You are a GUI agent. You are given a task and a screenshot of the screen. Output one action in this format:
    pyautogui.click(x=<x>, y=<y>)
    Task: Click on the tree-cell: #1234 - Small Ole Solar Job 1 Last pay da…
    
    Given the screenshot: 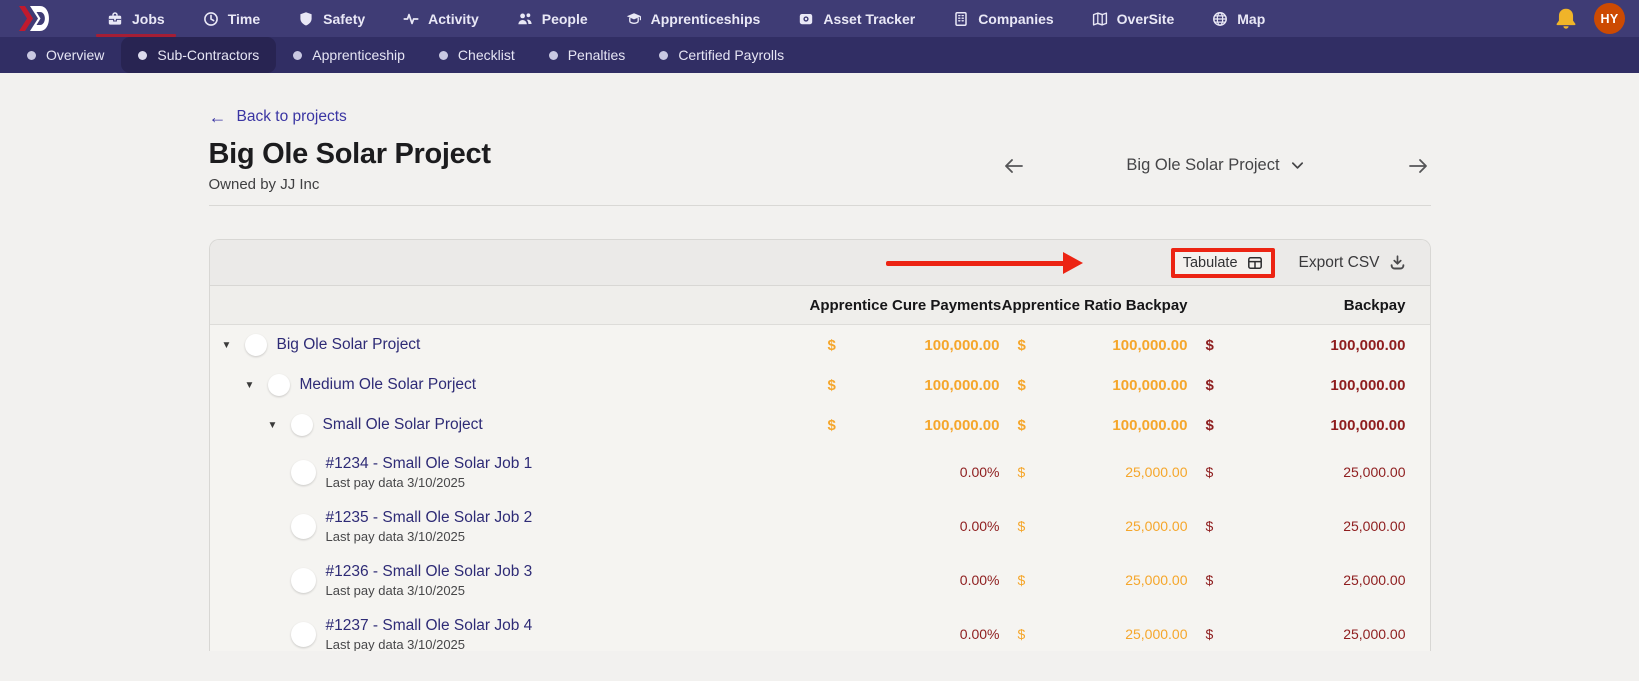 What is the action you would take?
    pyautogui.click(x=516, y=472)
    